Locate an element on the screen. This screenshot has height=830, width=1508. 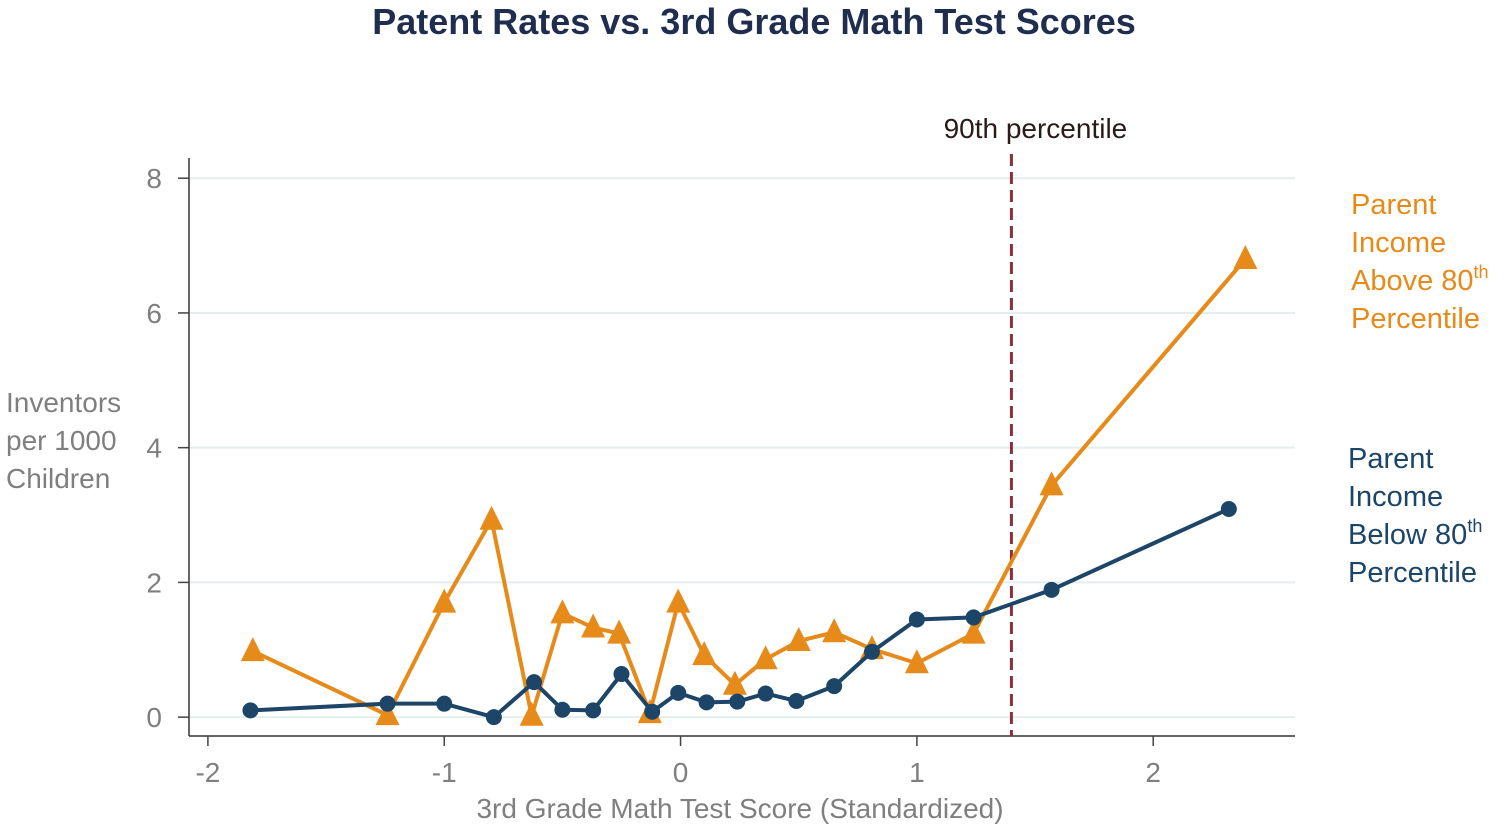
y-tick-label: 8 is located at coordinates (154, 178).